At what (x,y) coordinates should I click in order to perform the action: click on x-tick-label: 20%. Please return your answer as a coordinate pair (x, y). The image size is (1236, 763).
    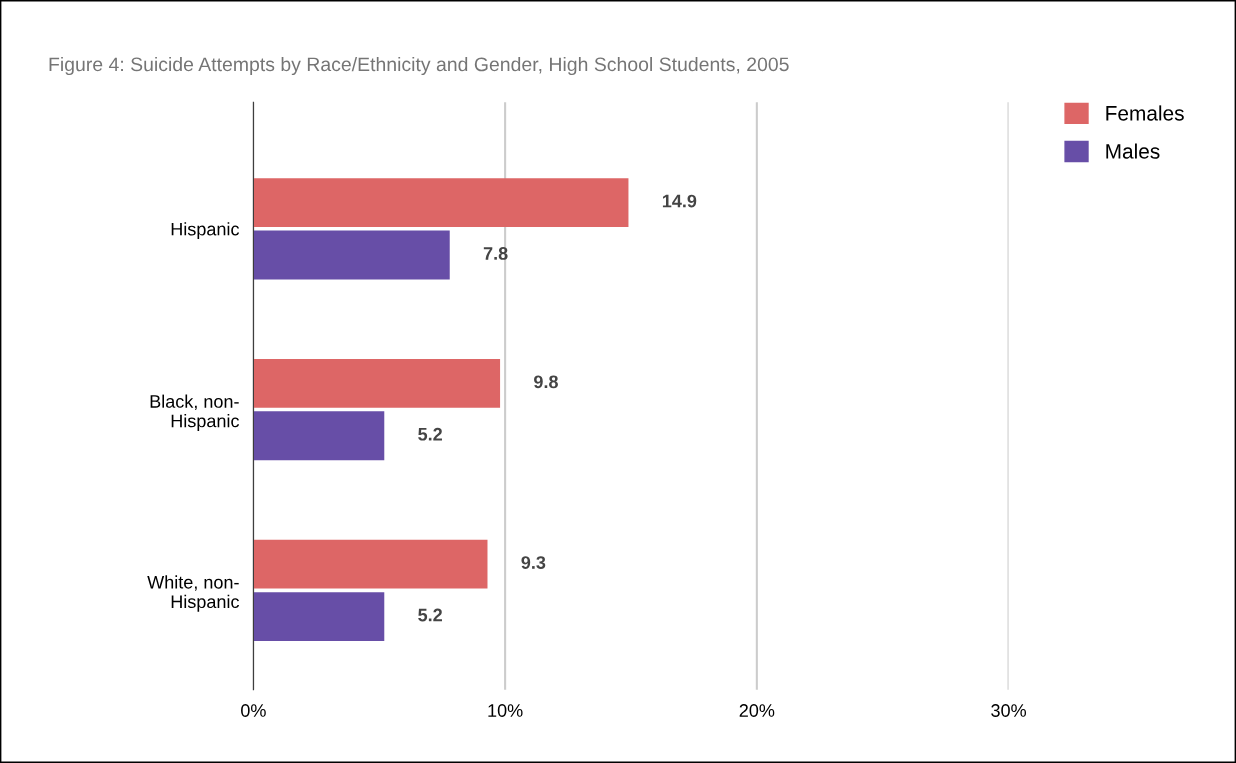
    Looking at the image, I should click on (757, 710).